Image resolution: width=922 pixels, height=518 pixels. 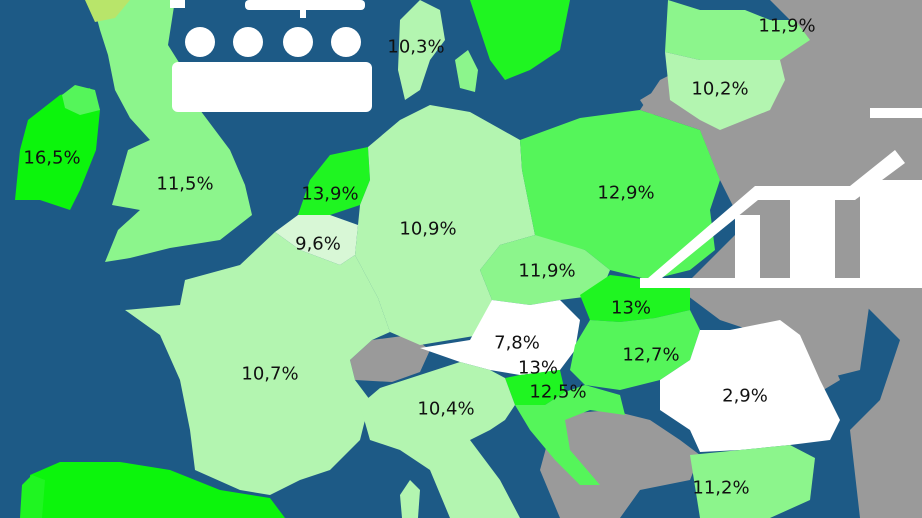 What do you see at coordinates (651, 355) in the screenshot?
I see `label-hungary: 12,7%` at bounding box center [651, 355].